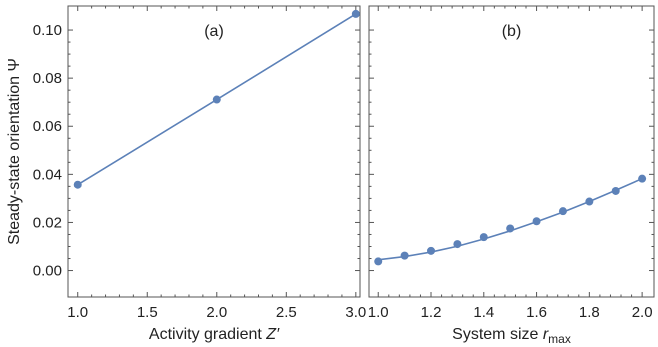 This screenshot has width=658, height=347. I want to click on fit-line, so click(510, 219).